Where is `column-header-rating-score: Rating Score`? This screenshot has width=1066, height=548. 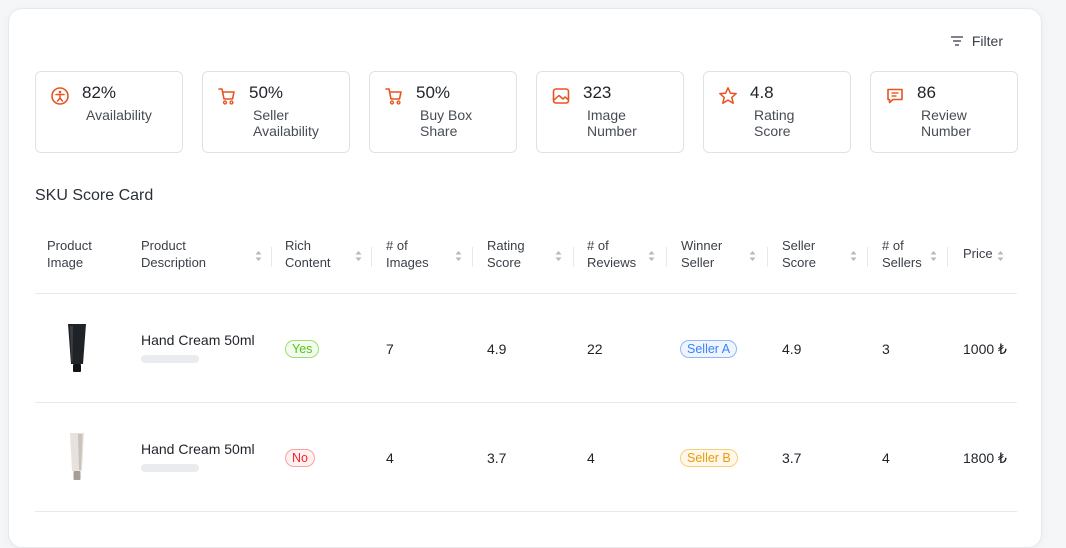 column-header-rating-score: Rating Score is located at coordinates (506, 254).